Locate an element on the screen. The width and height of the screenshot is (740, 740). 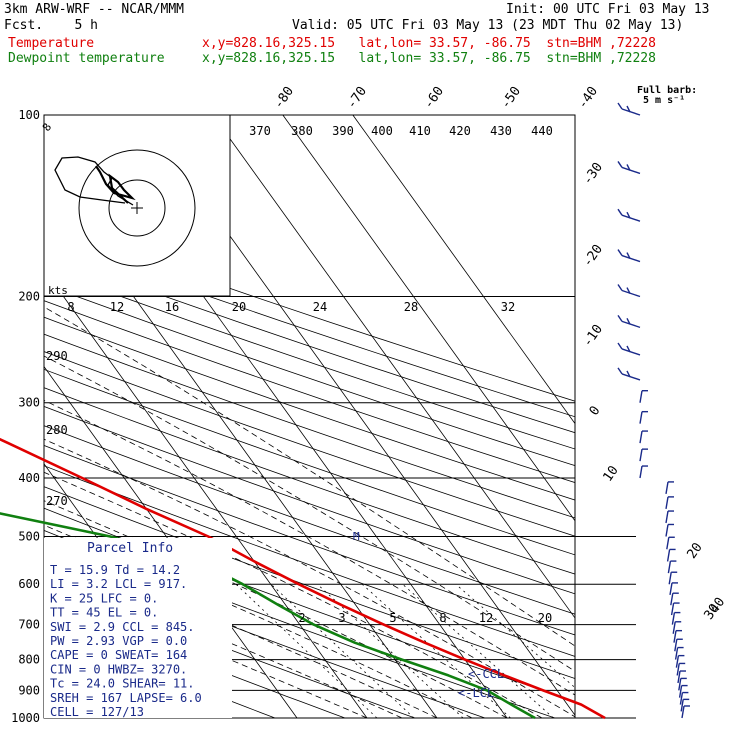
hodograph-tick-label: 24 is located at coordinates (320, 307).